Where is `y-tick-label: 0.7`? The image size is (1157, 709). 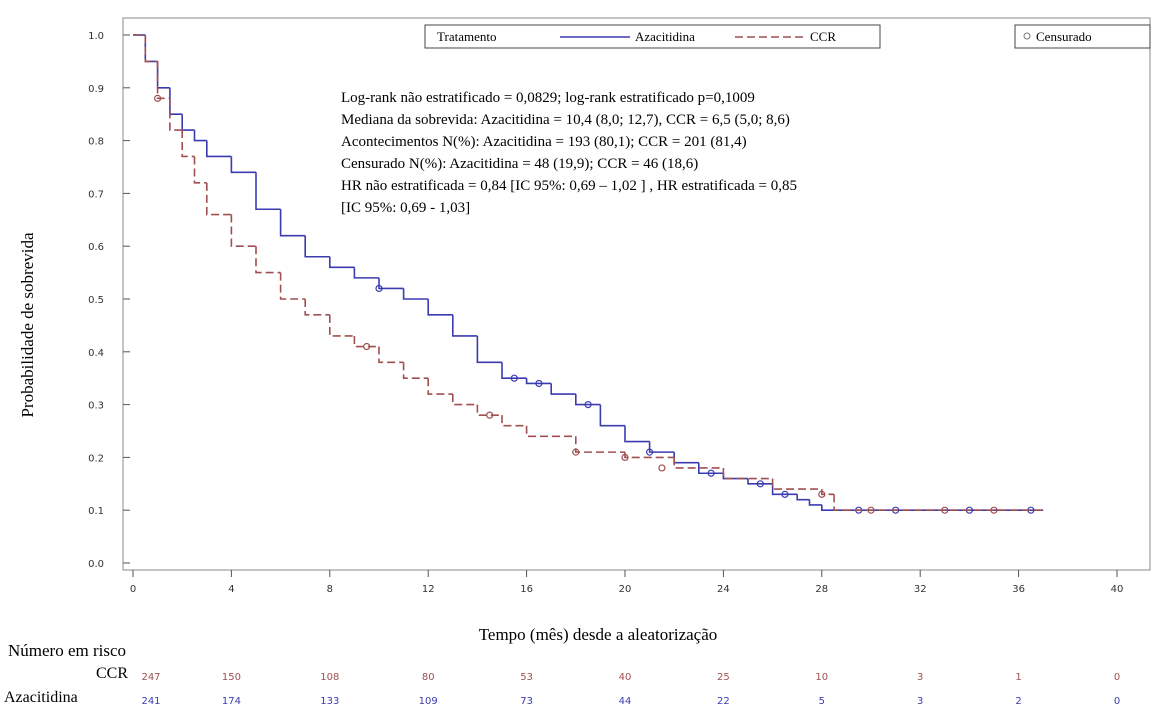 y-tick-label: 0.7 is located at coordinates (96, 194).